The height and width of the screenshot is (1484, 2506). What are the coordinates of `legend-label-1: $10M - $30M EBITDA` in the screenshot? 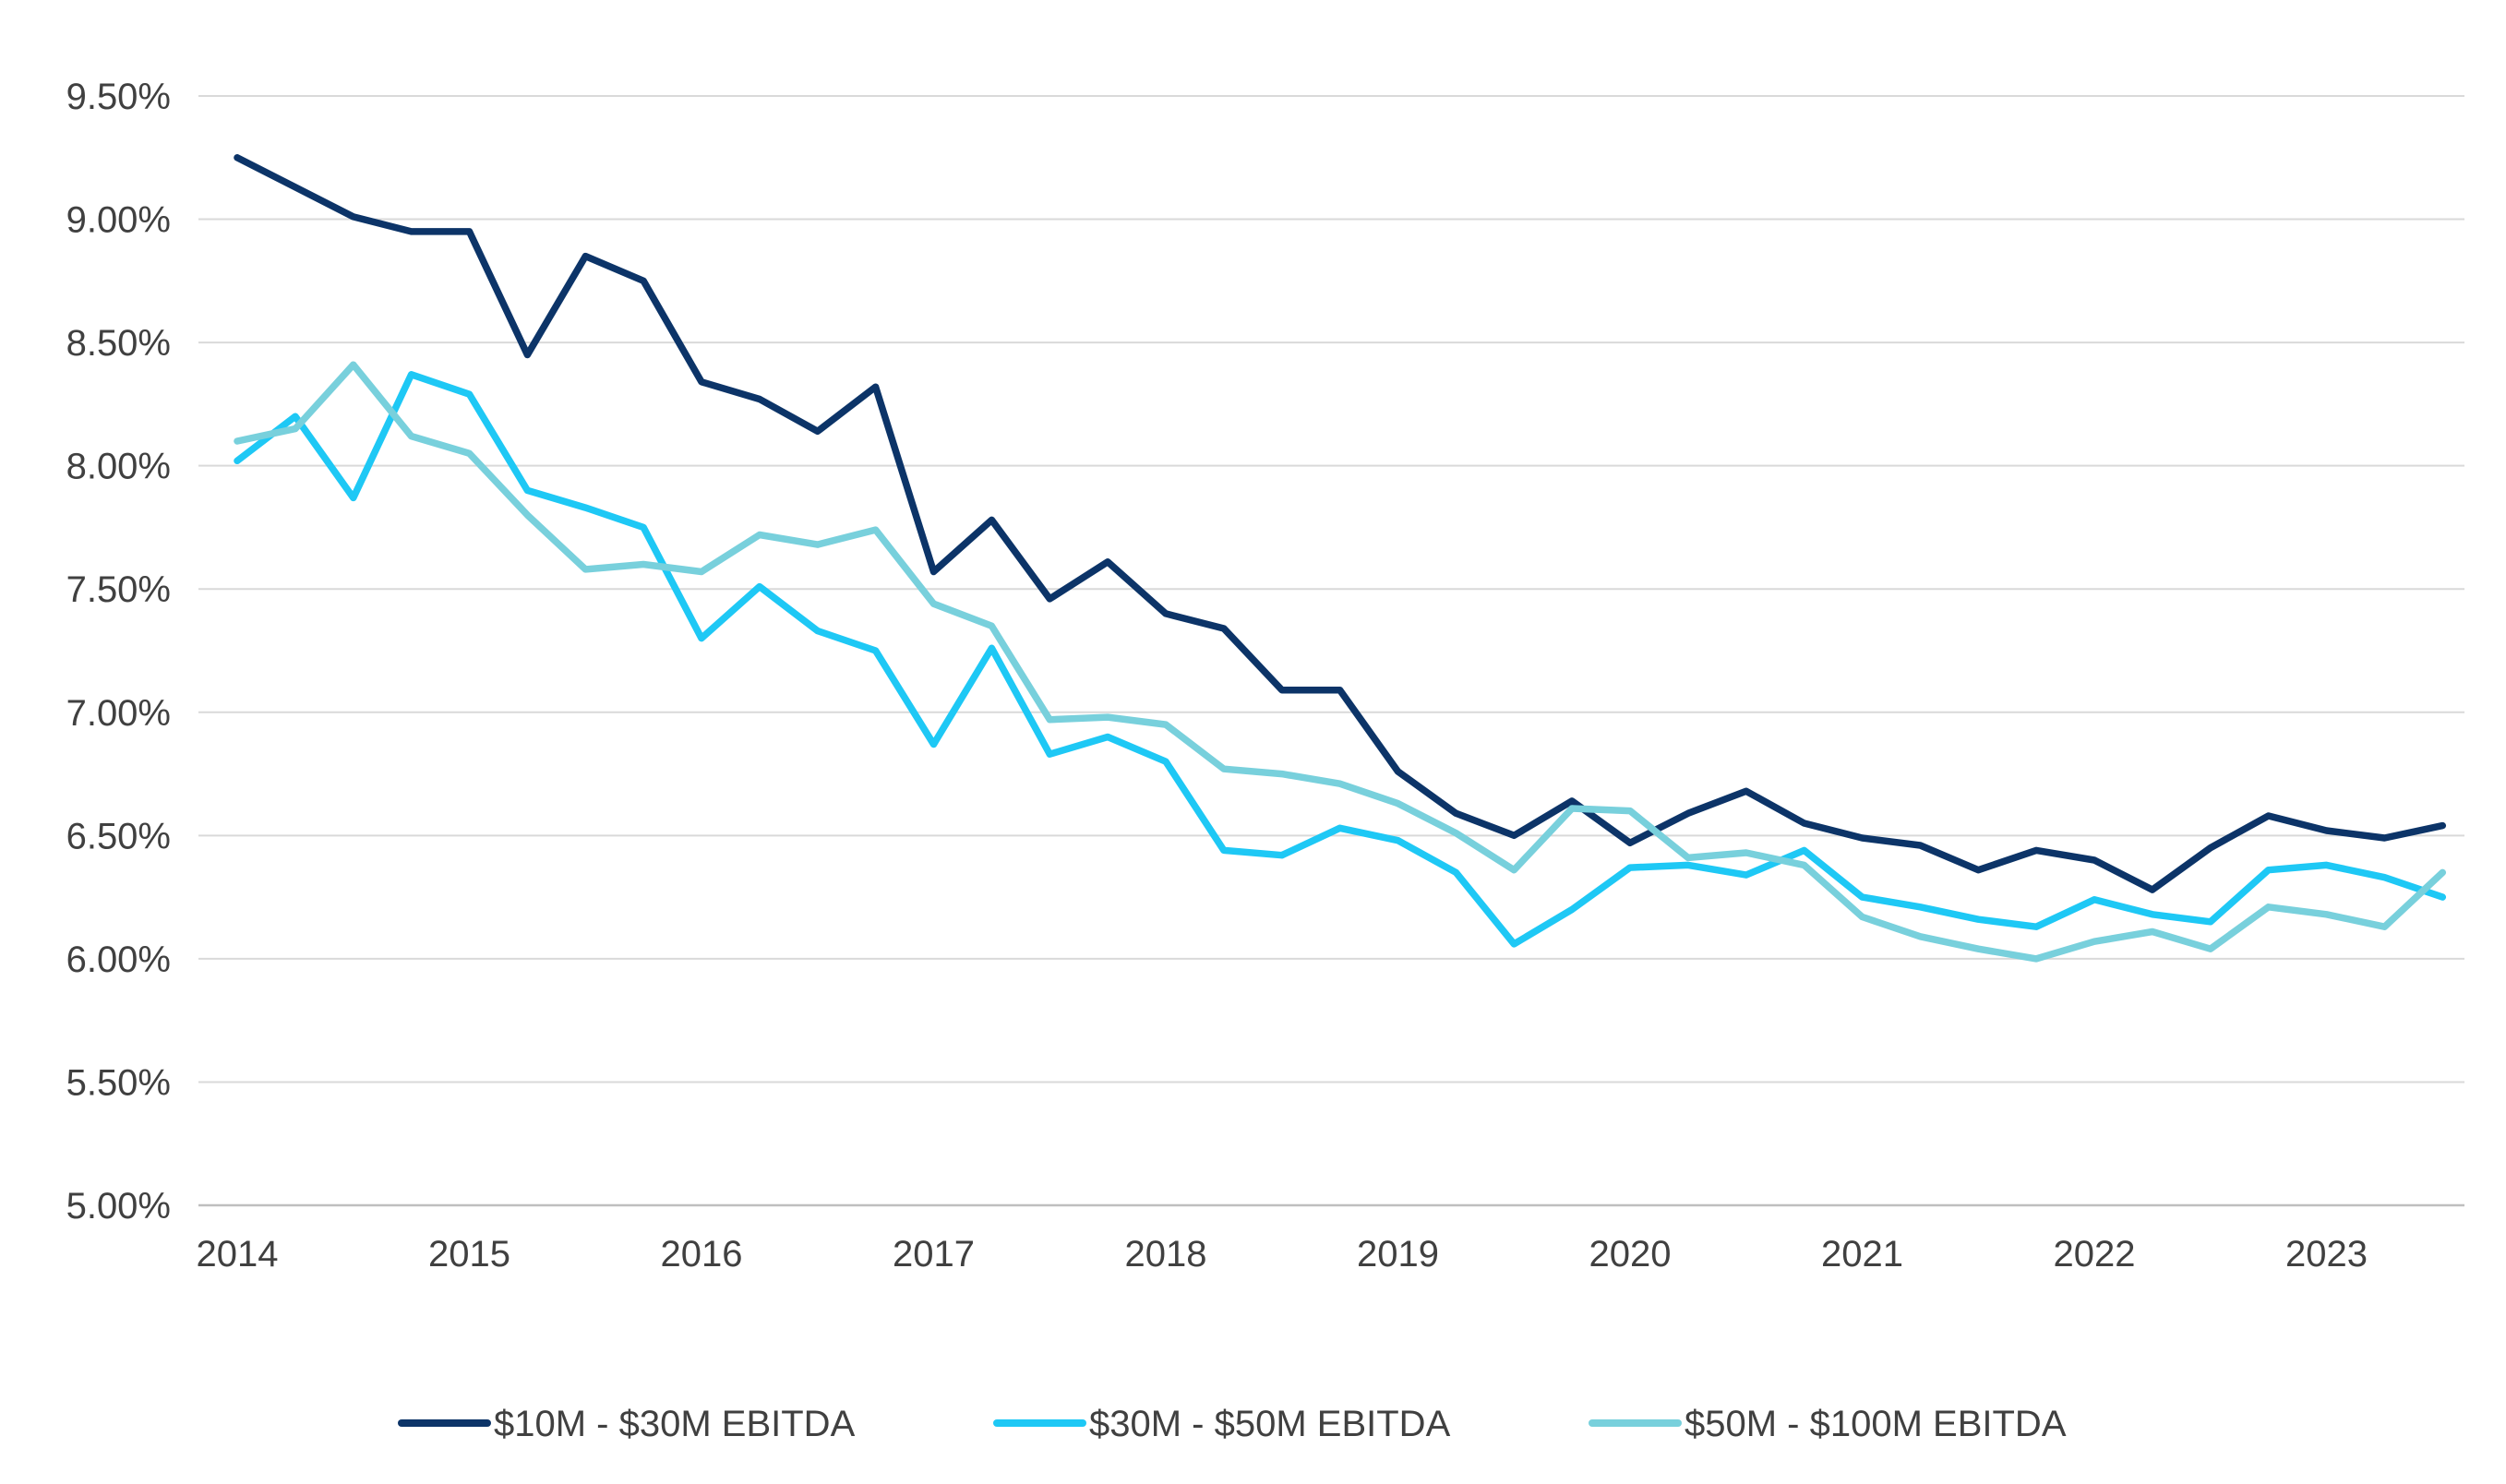 It's located at (675, 1424).